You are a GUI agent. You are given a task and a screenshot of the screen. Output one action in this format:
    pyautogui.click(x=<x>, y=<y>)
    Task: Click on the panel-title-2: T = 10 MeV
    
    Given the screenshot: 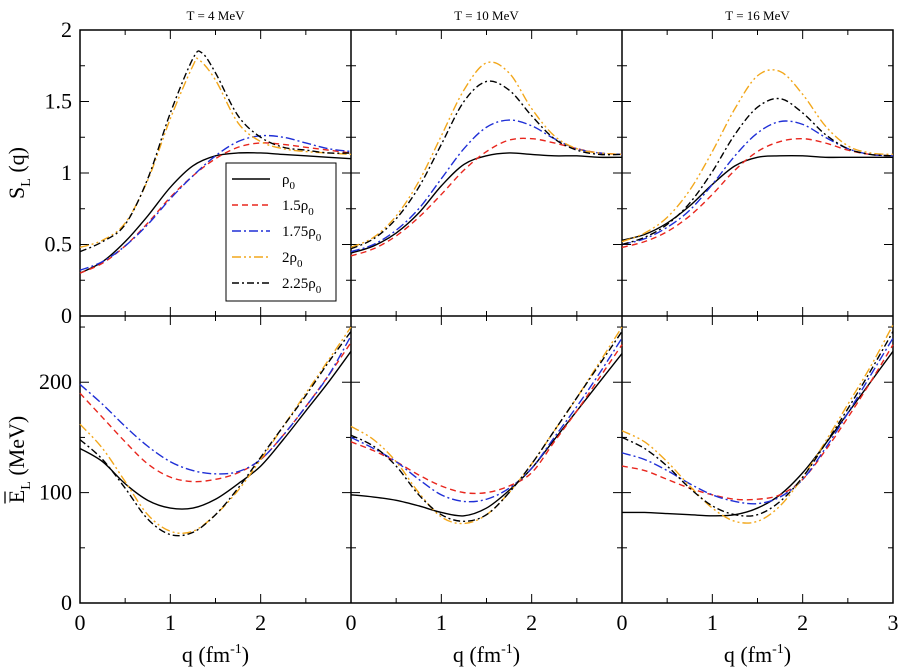 What is the action you would take?
    pyautogui.click(x=486, y=15)
    